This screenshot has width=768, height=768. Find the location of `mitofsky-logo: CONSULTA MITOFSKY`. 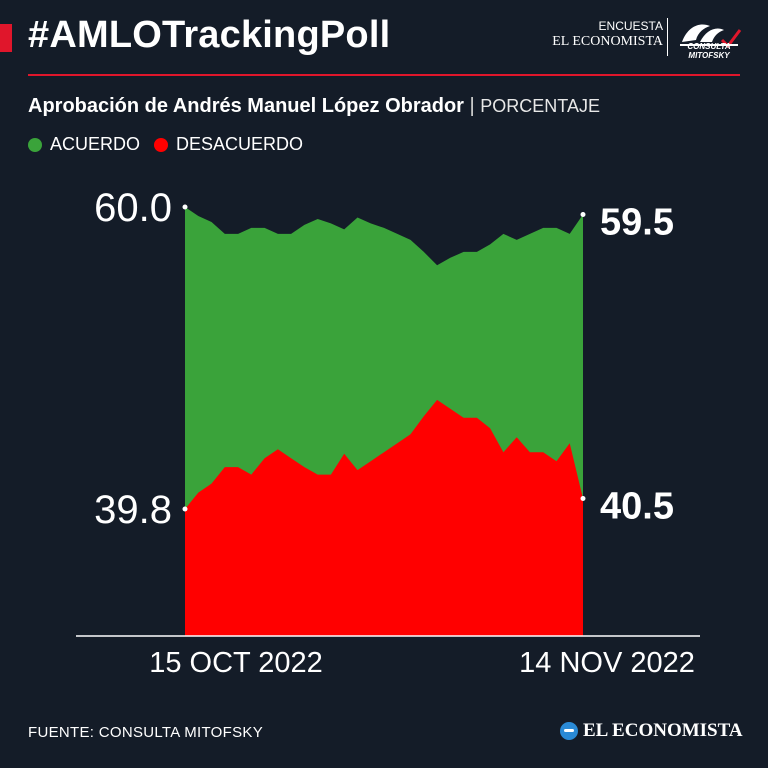

mitofsky-logo: CONSULTA MITOFSKY is located at coordinates (709, 38).